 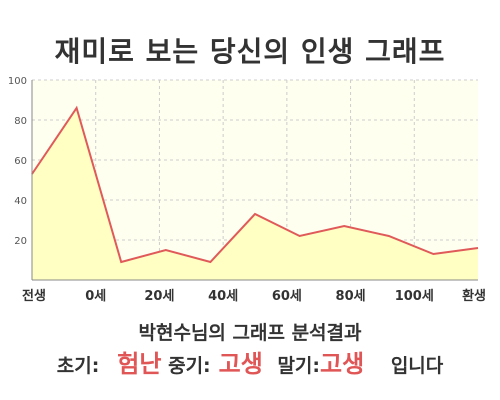 I want to click on late-label: 말기:, so click(x=299, y=366).